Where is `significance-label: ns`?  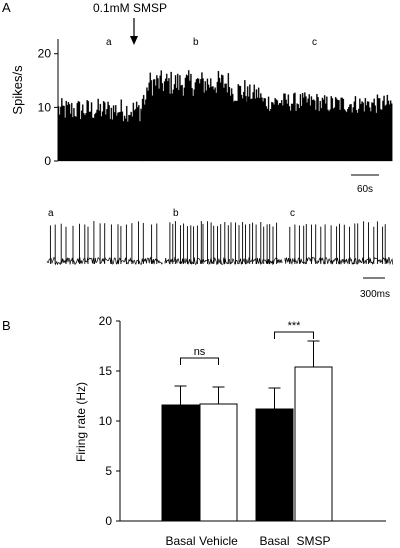 significance-label: ns is located at coordinates (200, 352).